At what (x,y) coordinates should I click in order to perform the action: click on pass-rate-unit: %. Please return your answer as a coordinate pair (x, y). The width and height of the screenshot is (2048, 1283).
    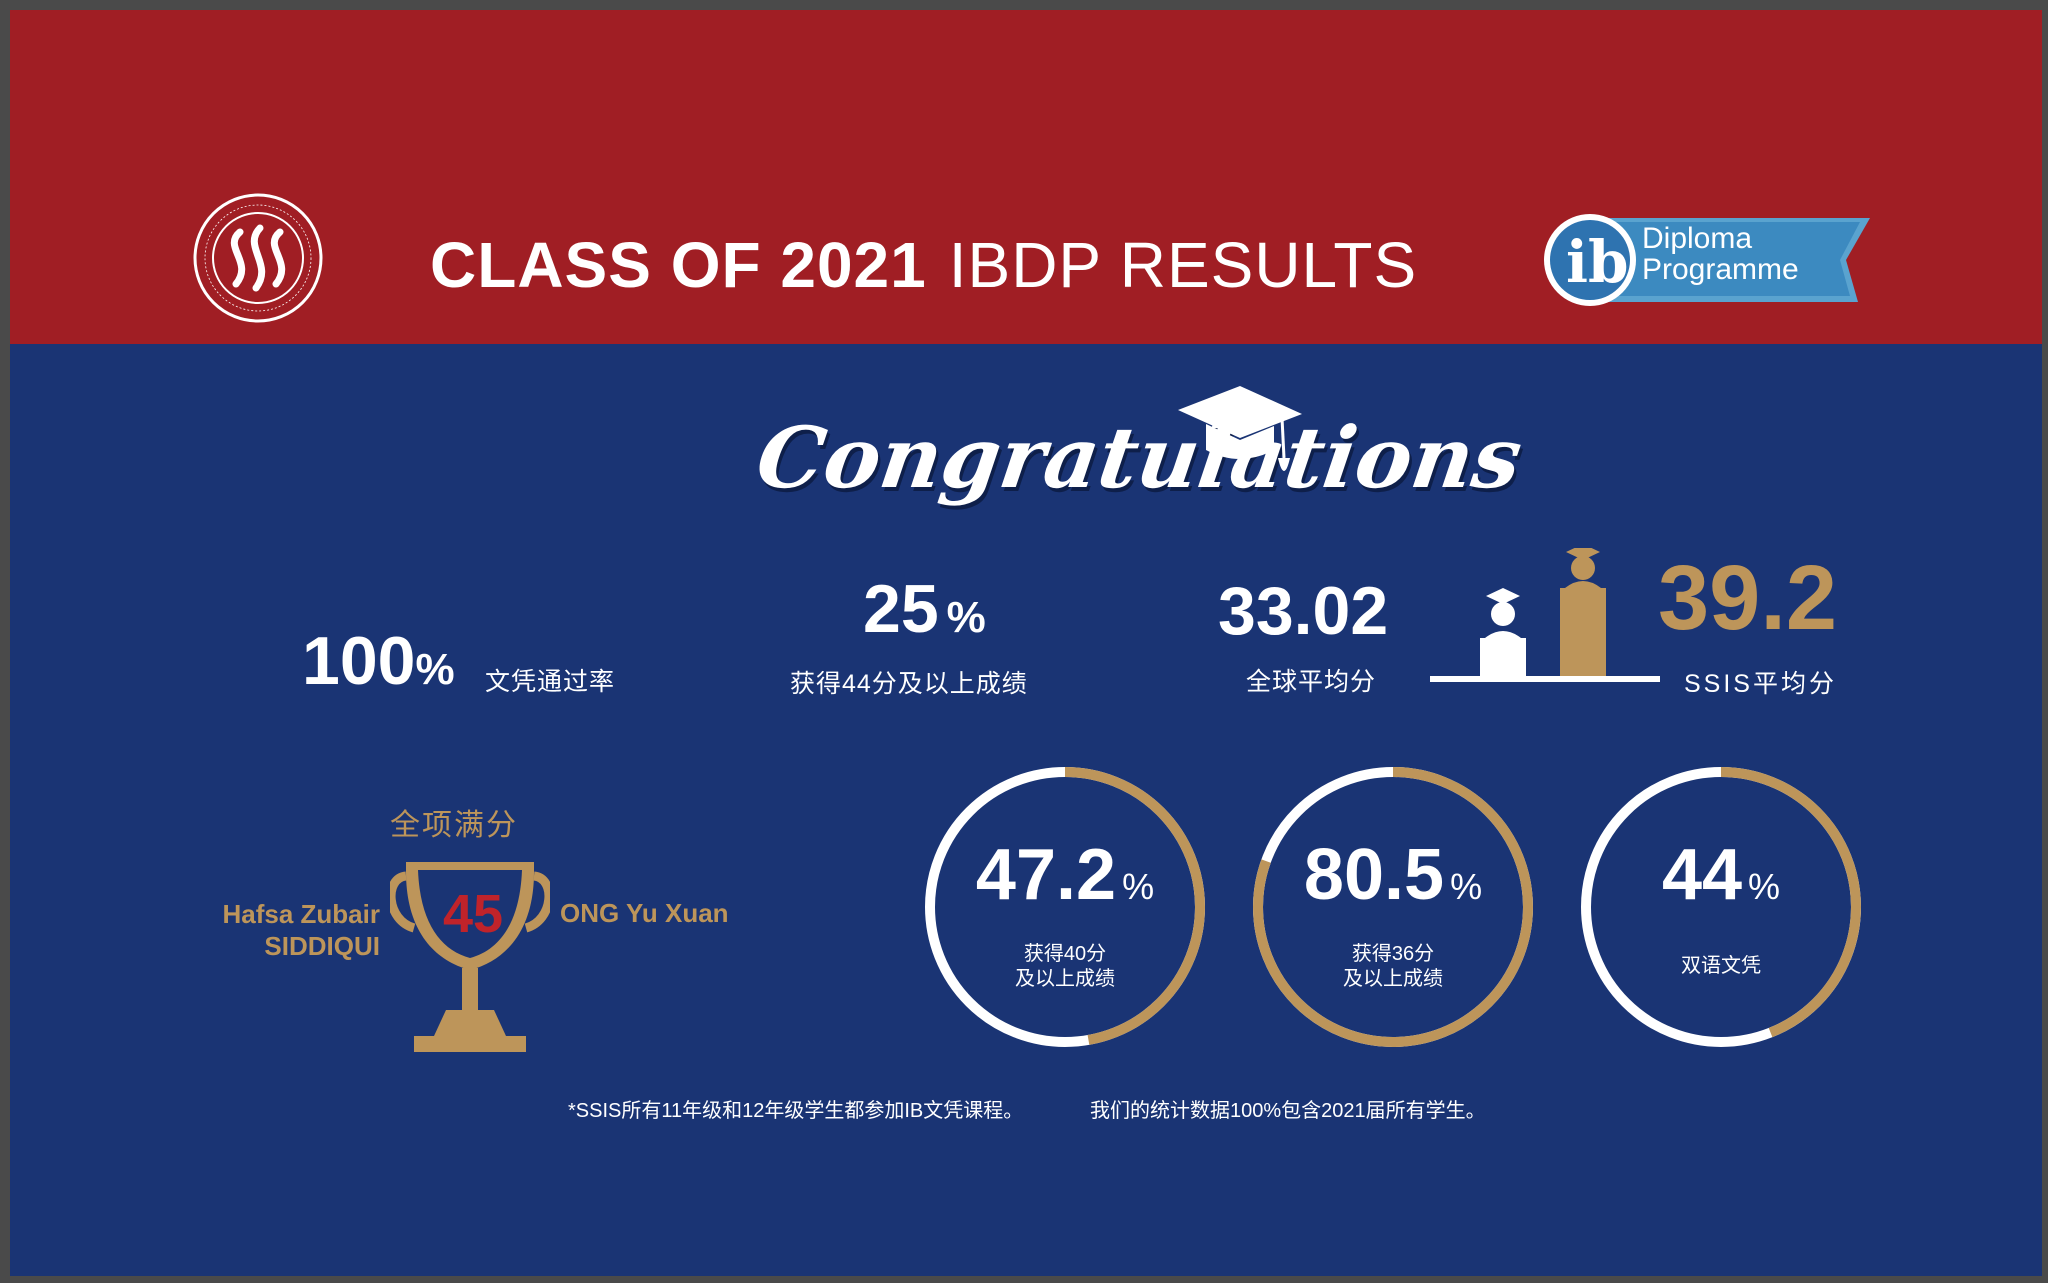
    Looking at the image, I should click on (435, 669).